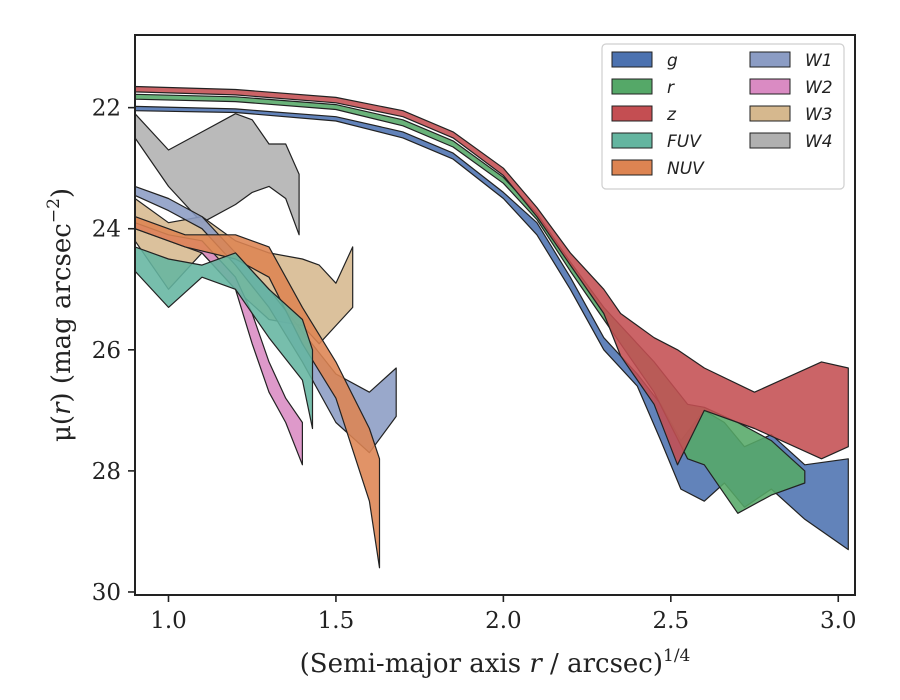 This screenshot has height=700, width=900. Describe the element at coordinates (106, 109) in the screenshot. I see `y-tick-label: 22` at that location.